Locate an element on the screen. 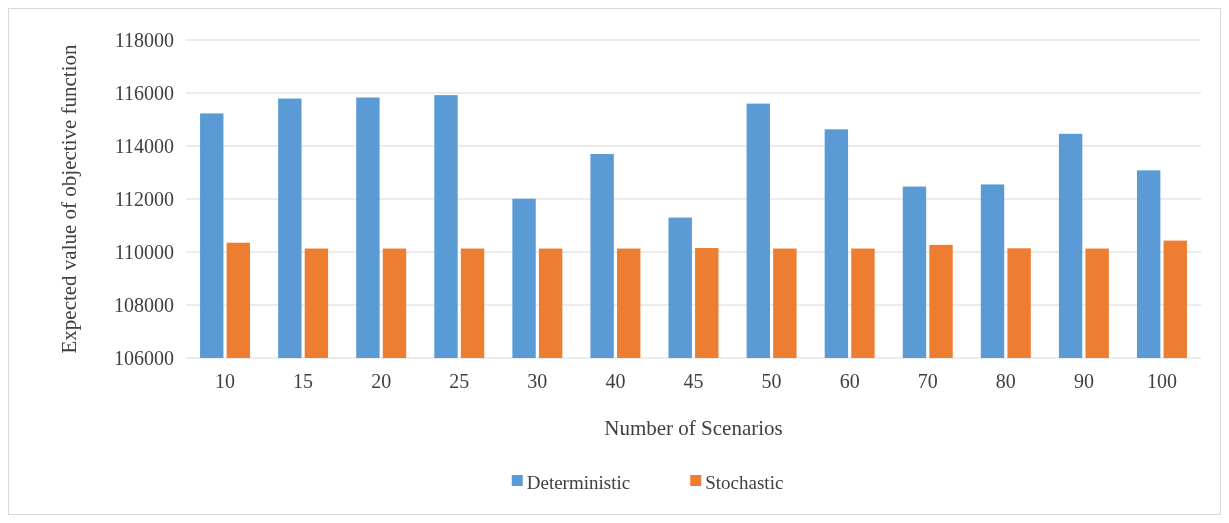 The height and width of the screenshot is (523, 1229). legend-label: Deterministic is located at coordinates (578, 482).